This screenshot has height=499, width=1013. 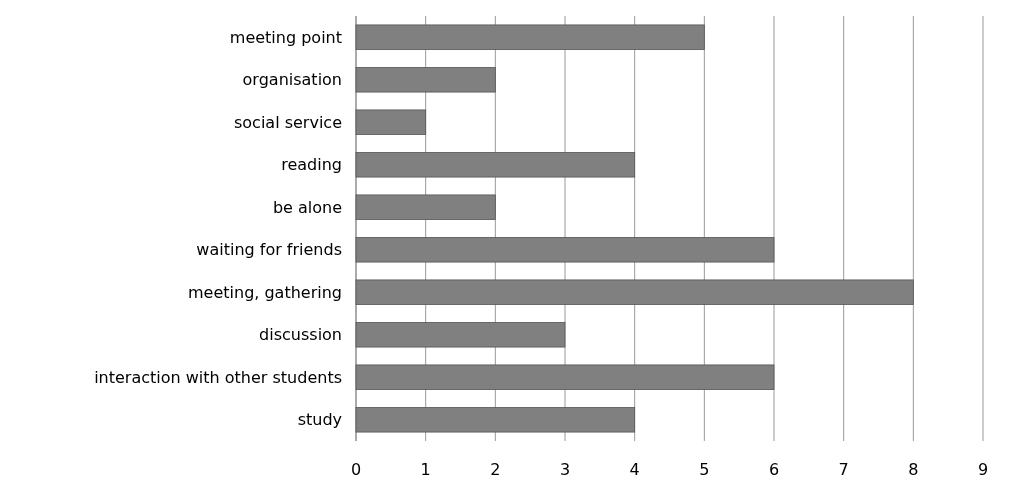 I want to click on x-tick-label: 1, so click(x=425, y=469).